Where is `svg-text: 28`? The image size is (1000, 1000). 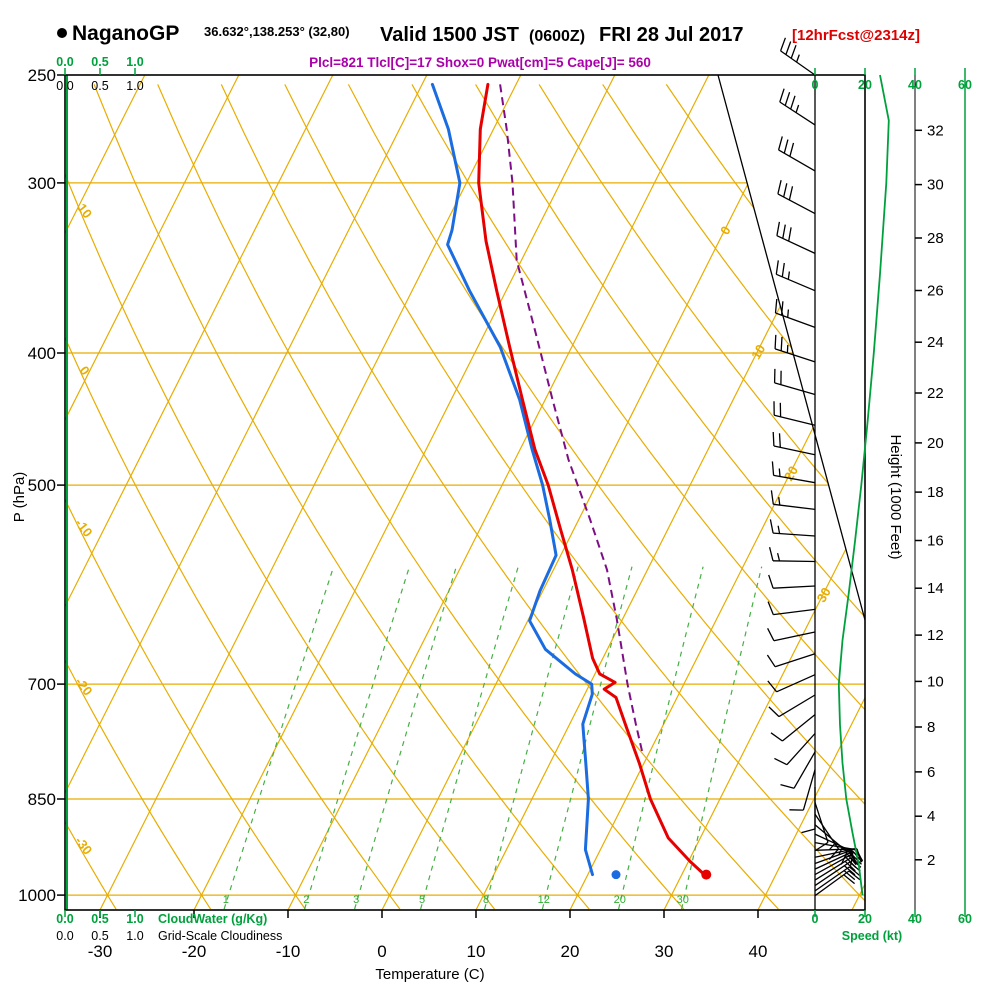
svg-text: 28 is located at coordinates (935, 238).